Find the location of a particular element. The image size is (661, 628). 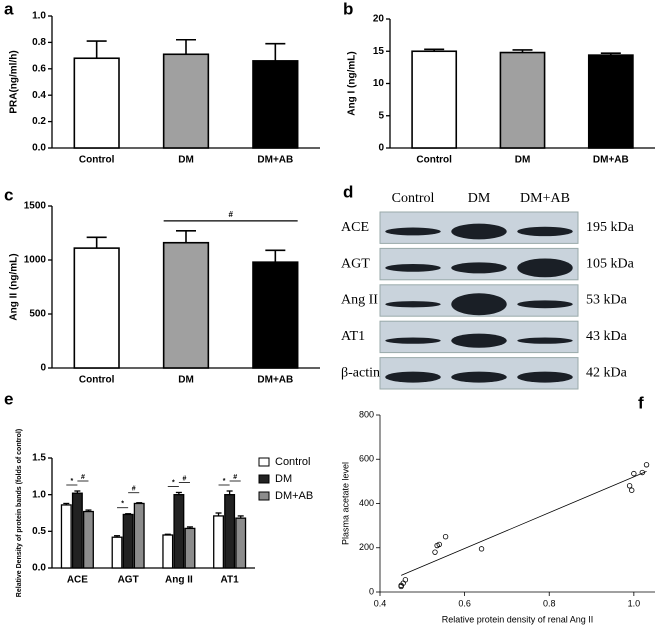

x-axis-label: Relative protein density of renal Ang II is located at coordinates (518, 619).